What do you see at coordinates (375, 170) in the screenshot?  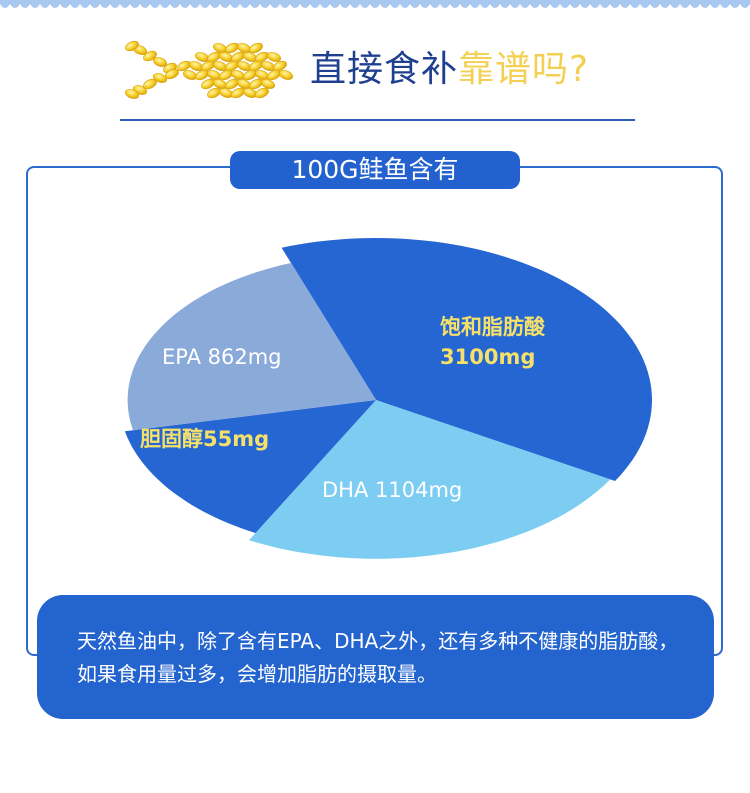 I see `chart-title: 100G鲑鱼含有` at bounding box center [375, 170].